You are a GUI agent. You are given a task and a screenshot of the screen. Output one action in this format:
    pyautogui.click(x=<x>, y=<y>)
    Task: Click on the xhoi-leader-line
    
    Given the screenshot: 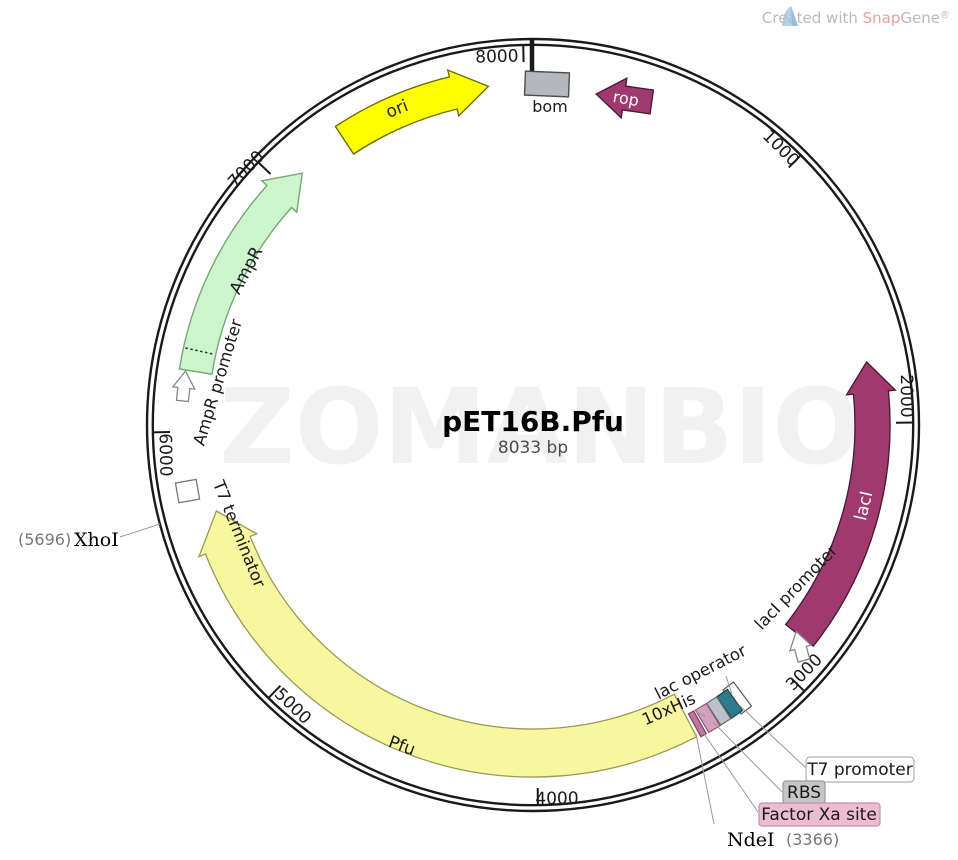 What is the action you would take?
    pyautogui.click(x=140, y=530)
    